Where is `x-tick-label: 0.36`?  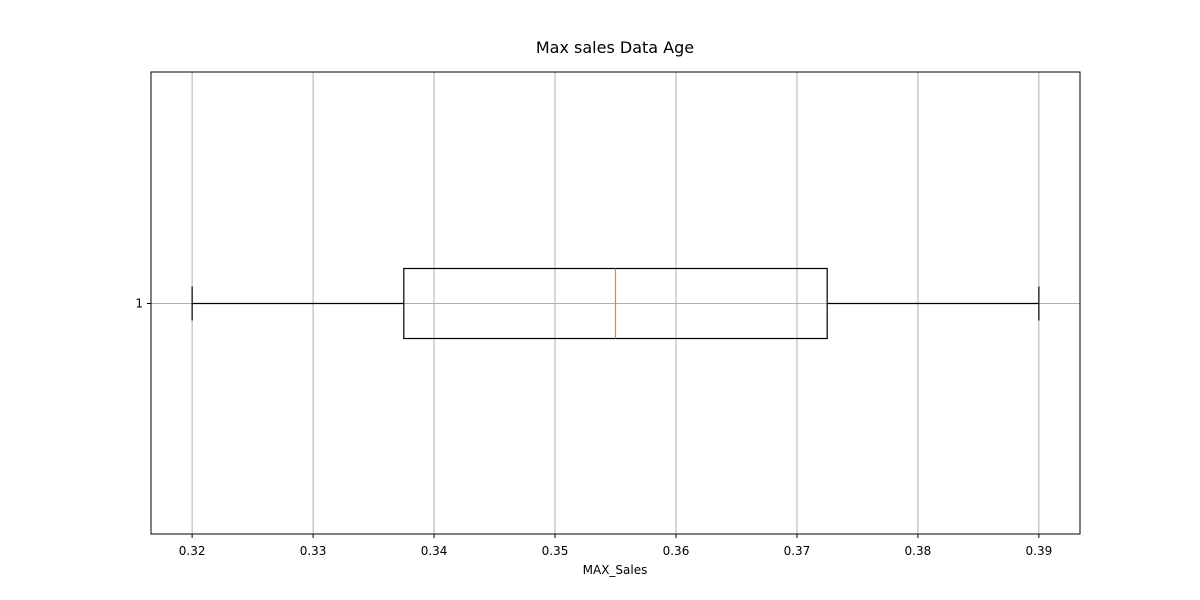
x-tick-label: 0.36 is located at coordinates (676, 551).